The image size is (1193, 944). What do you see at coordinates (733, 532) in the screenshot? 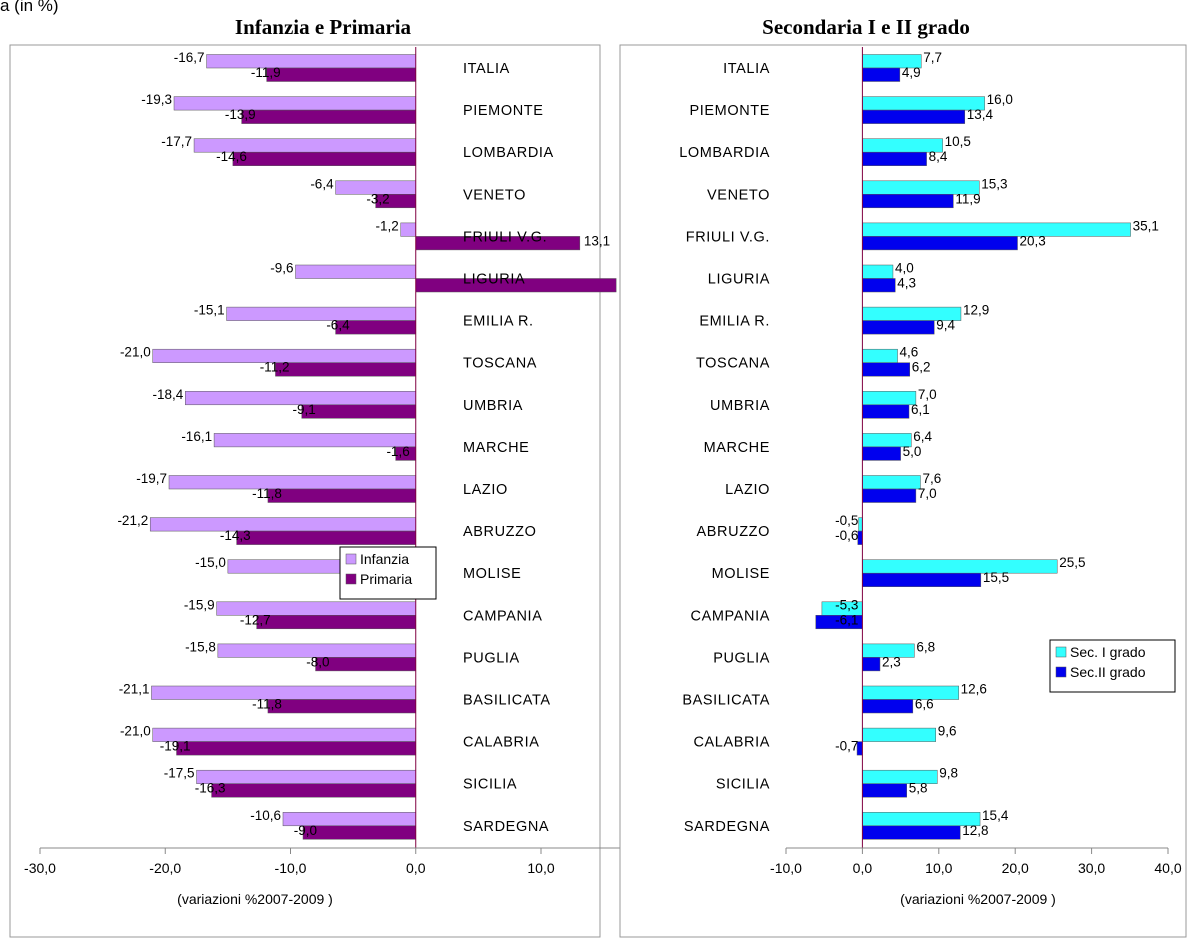
I see `category-label: ABRUZZO` at bounding box center [733, 532].